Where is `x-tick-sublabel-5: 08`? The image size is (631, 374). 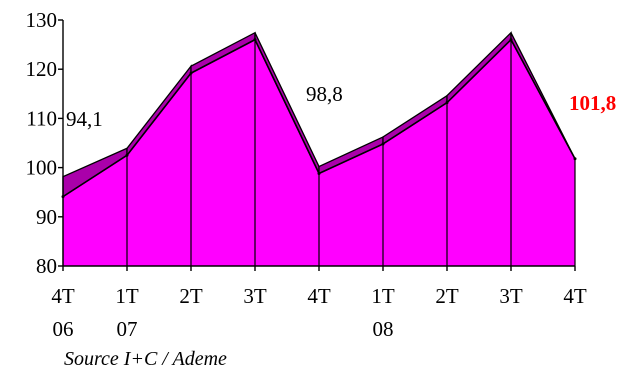
x-tick-sublabel-5: 08 is located at coordinates (383, 329).